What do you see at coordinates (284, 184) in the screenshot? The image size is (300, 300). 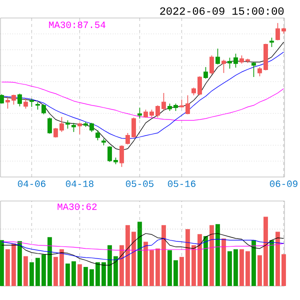 I see `x-tick-label: 06-09` at bounding box center [284, 184].